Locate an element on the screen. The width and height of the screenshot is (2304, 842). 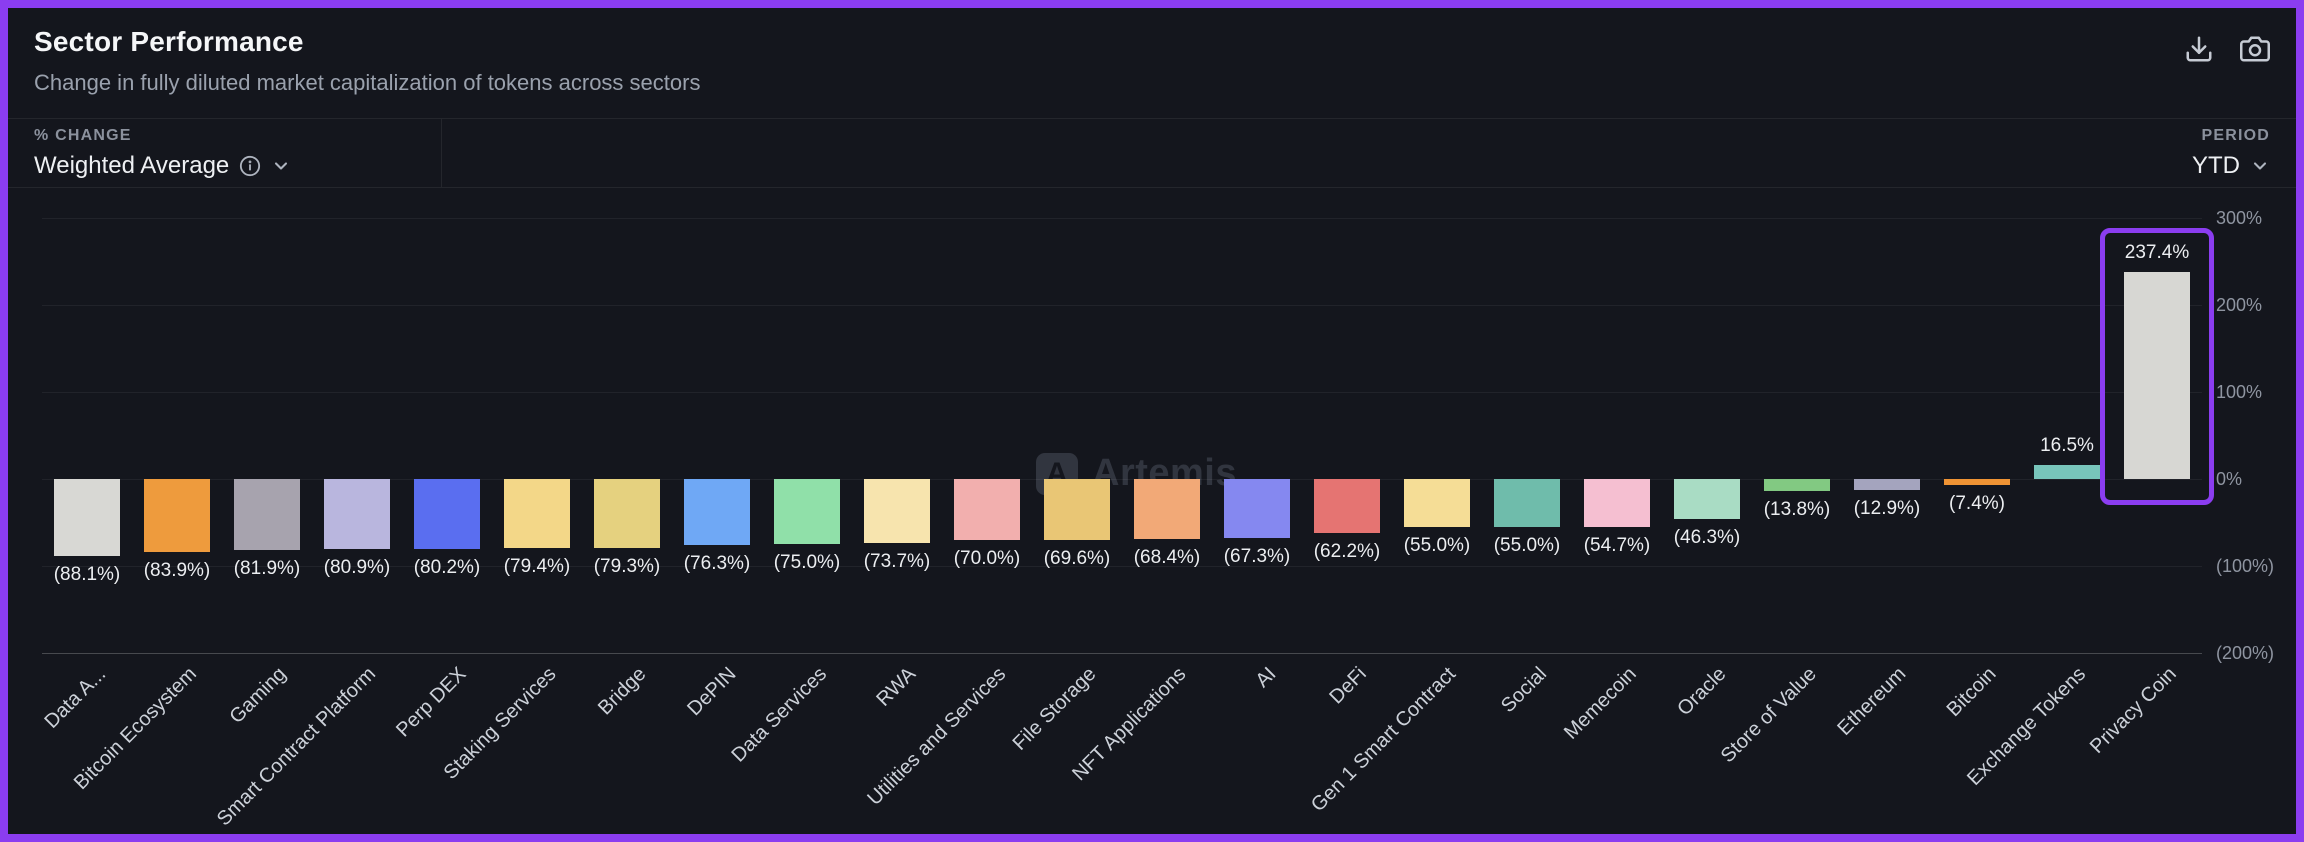
bar-exchange-tokens is located at coordinates (2067, 471).